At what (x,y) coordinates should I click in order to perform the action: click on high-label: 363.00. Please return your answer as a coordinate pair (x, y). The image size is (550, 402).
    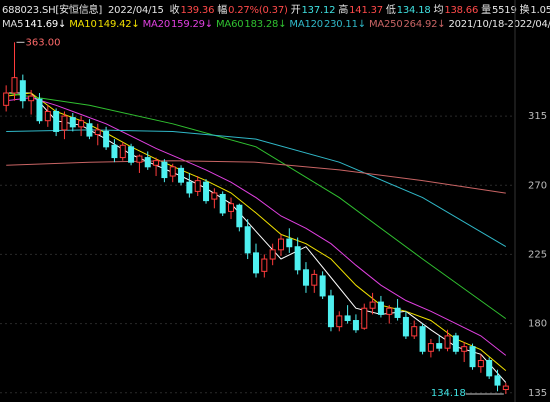
    Looking at the image, I should click on (42, 42).